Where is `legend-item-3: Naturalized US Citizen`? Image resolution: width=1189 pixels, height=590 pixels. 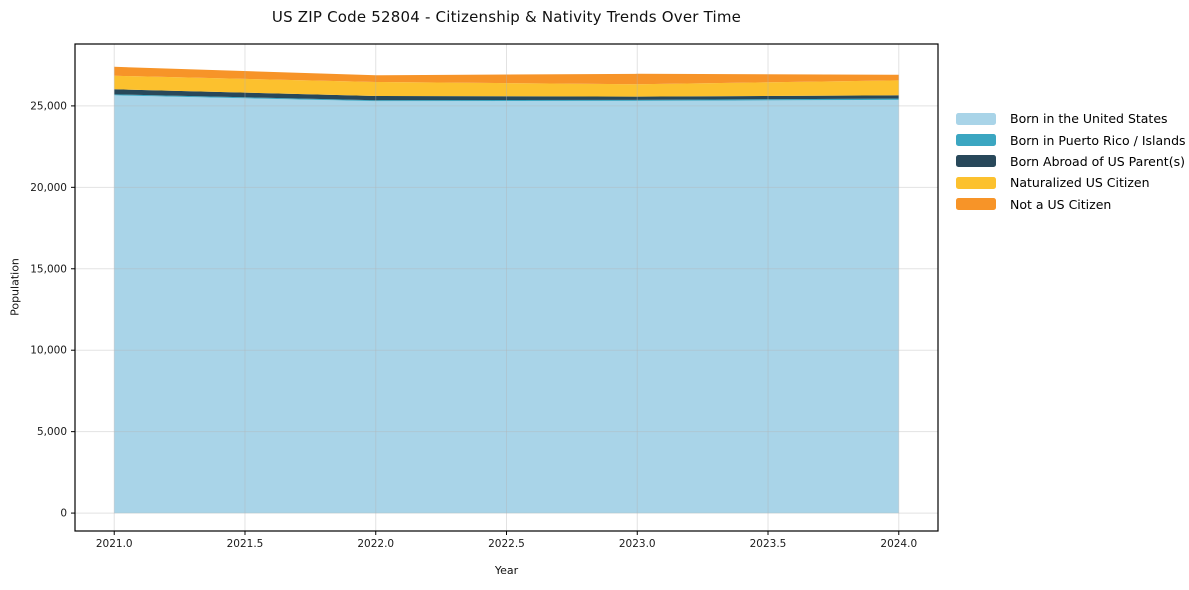
legend-item-3: Naturalized US Citizen is located at coordinates (1071, 182).